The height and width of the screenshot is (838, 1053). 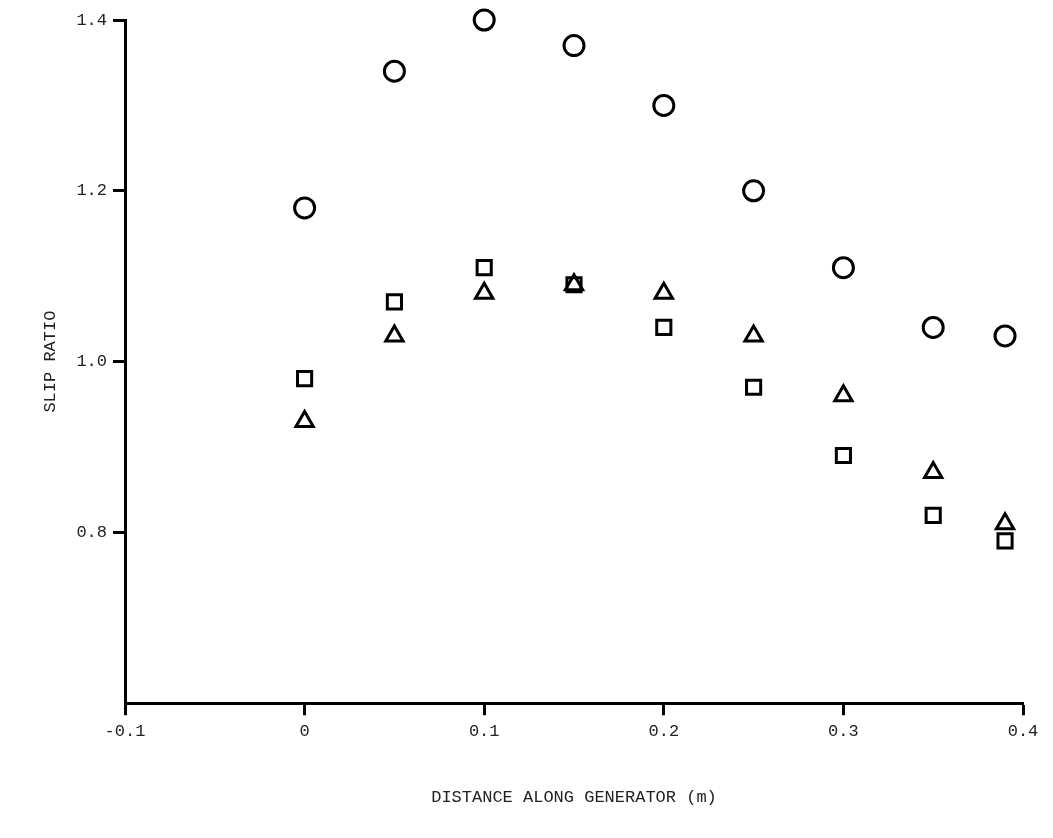 I want to click on x-axis-title: DISTANCE ALONG GENERATOR (m), so click(x=574, y=798).